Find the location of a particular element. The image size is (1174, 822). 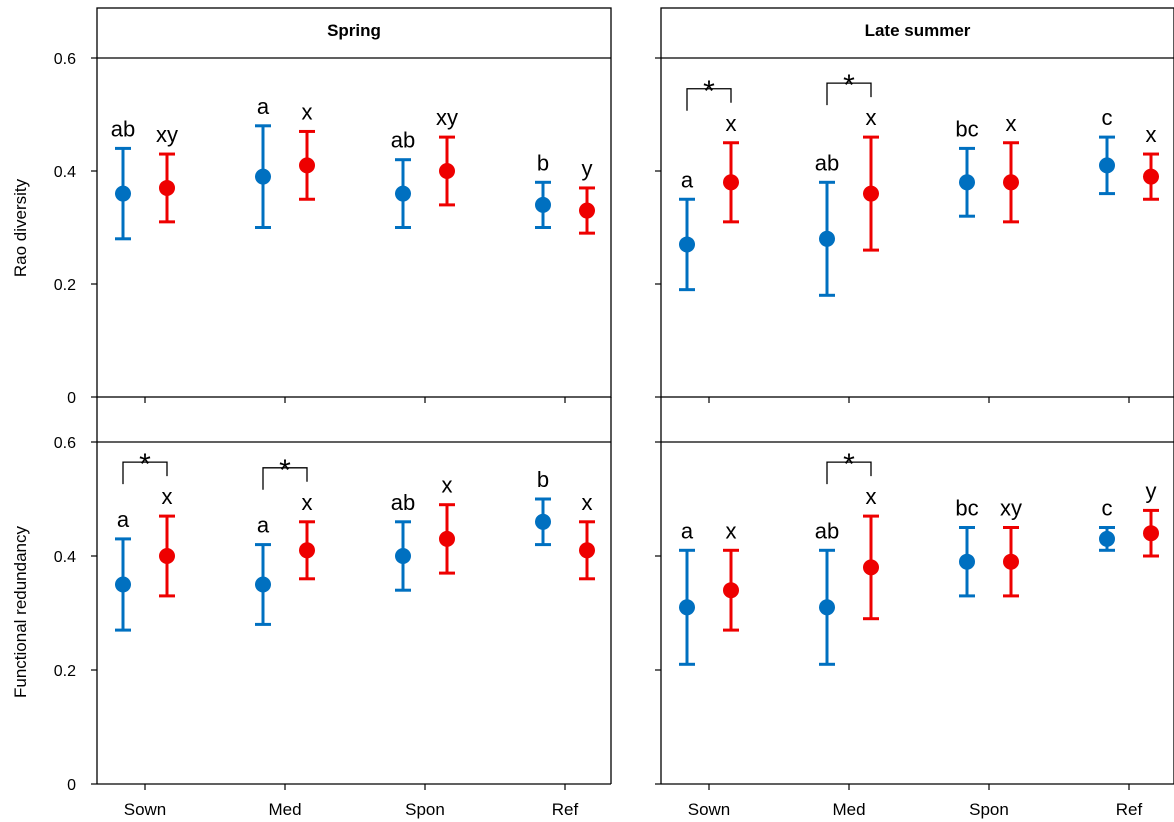

panel-title: Spring is located at coordinates (354, 30).